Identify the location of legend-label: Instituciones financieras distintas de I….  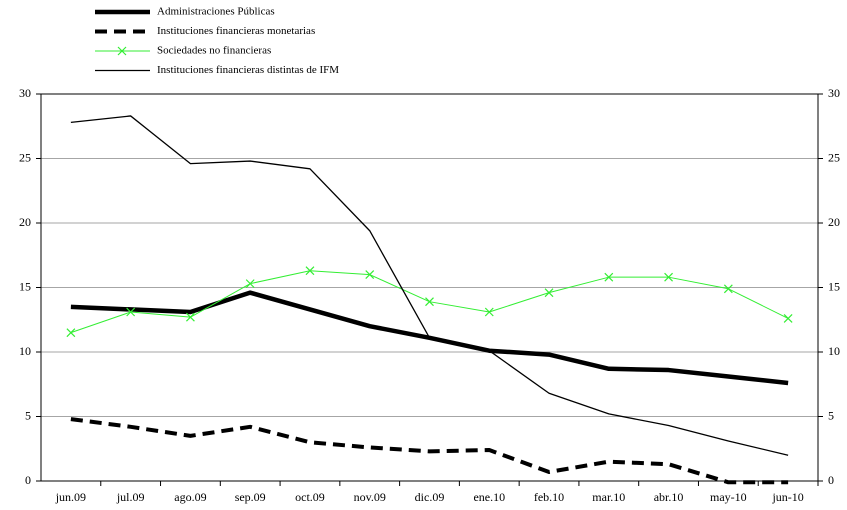
(248, 70).